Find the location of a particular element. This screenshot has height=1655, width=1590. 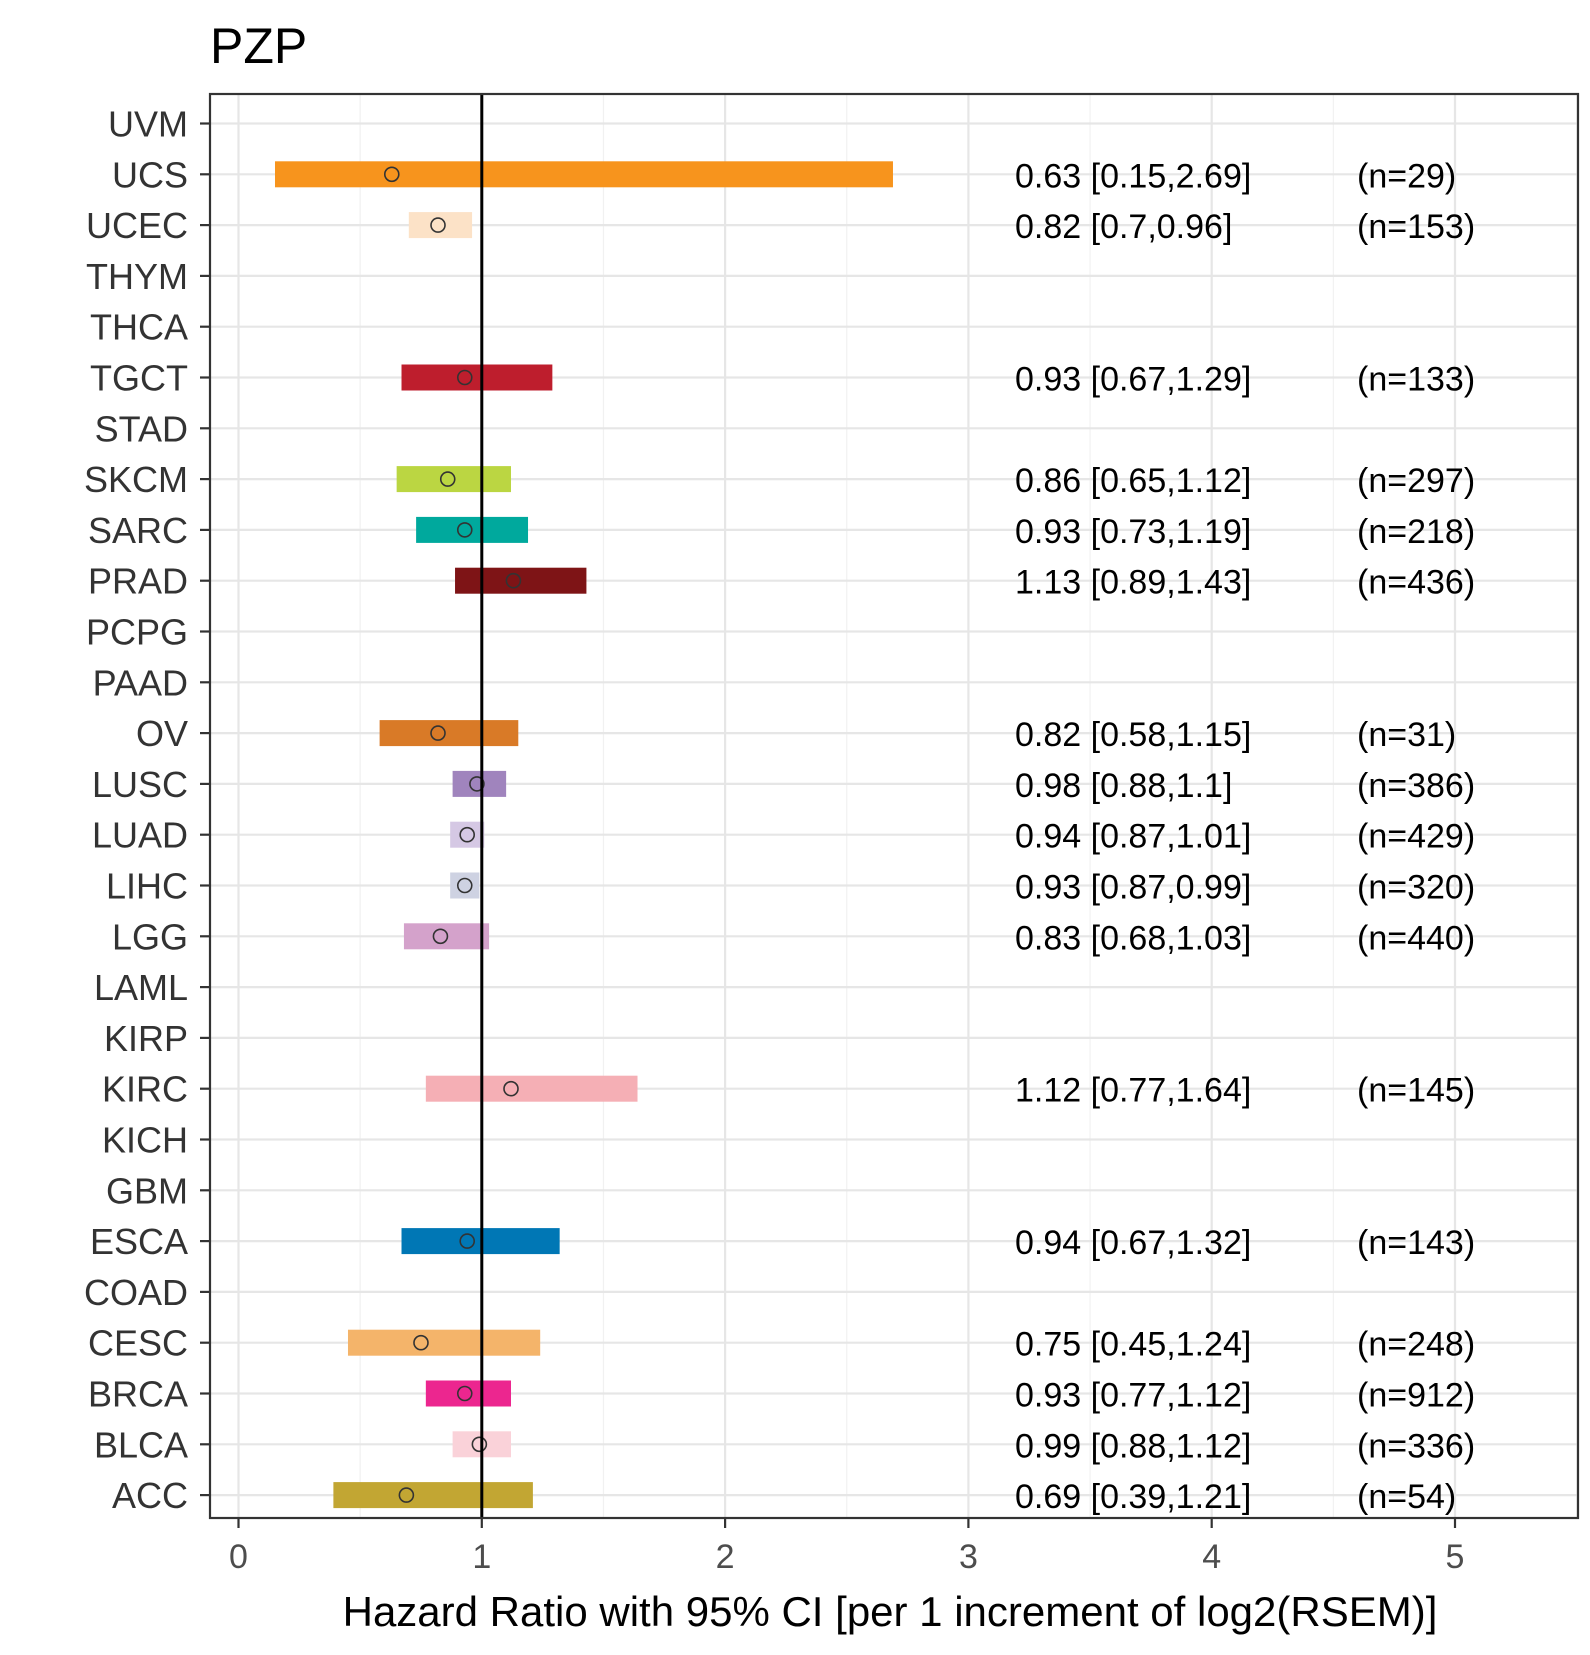

y-tick-label: ESCA is located at coordinates (139, 1241).